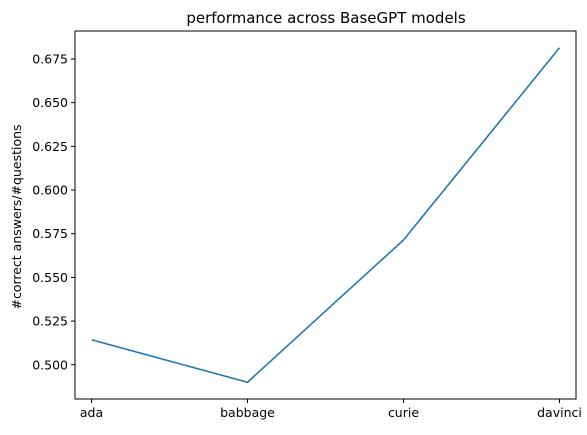  What do you see at coordinates (50, 233) in the screenshot?
I see `y-tick-label: 0.575` at bounding box center [50, 233].